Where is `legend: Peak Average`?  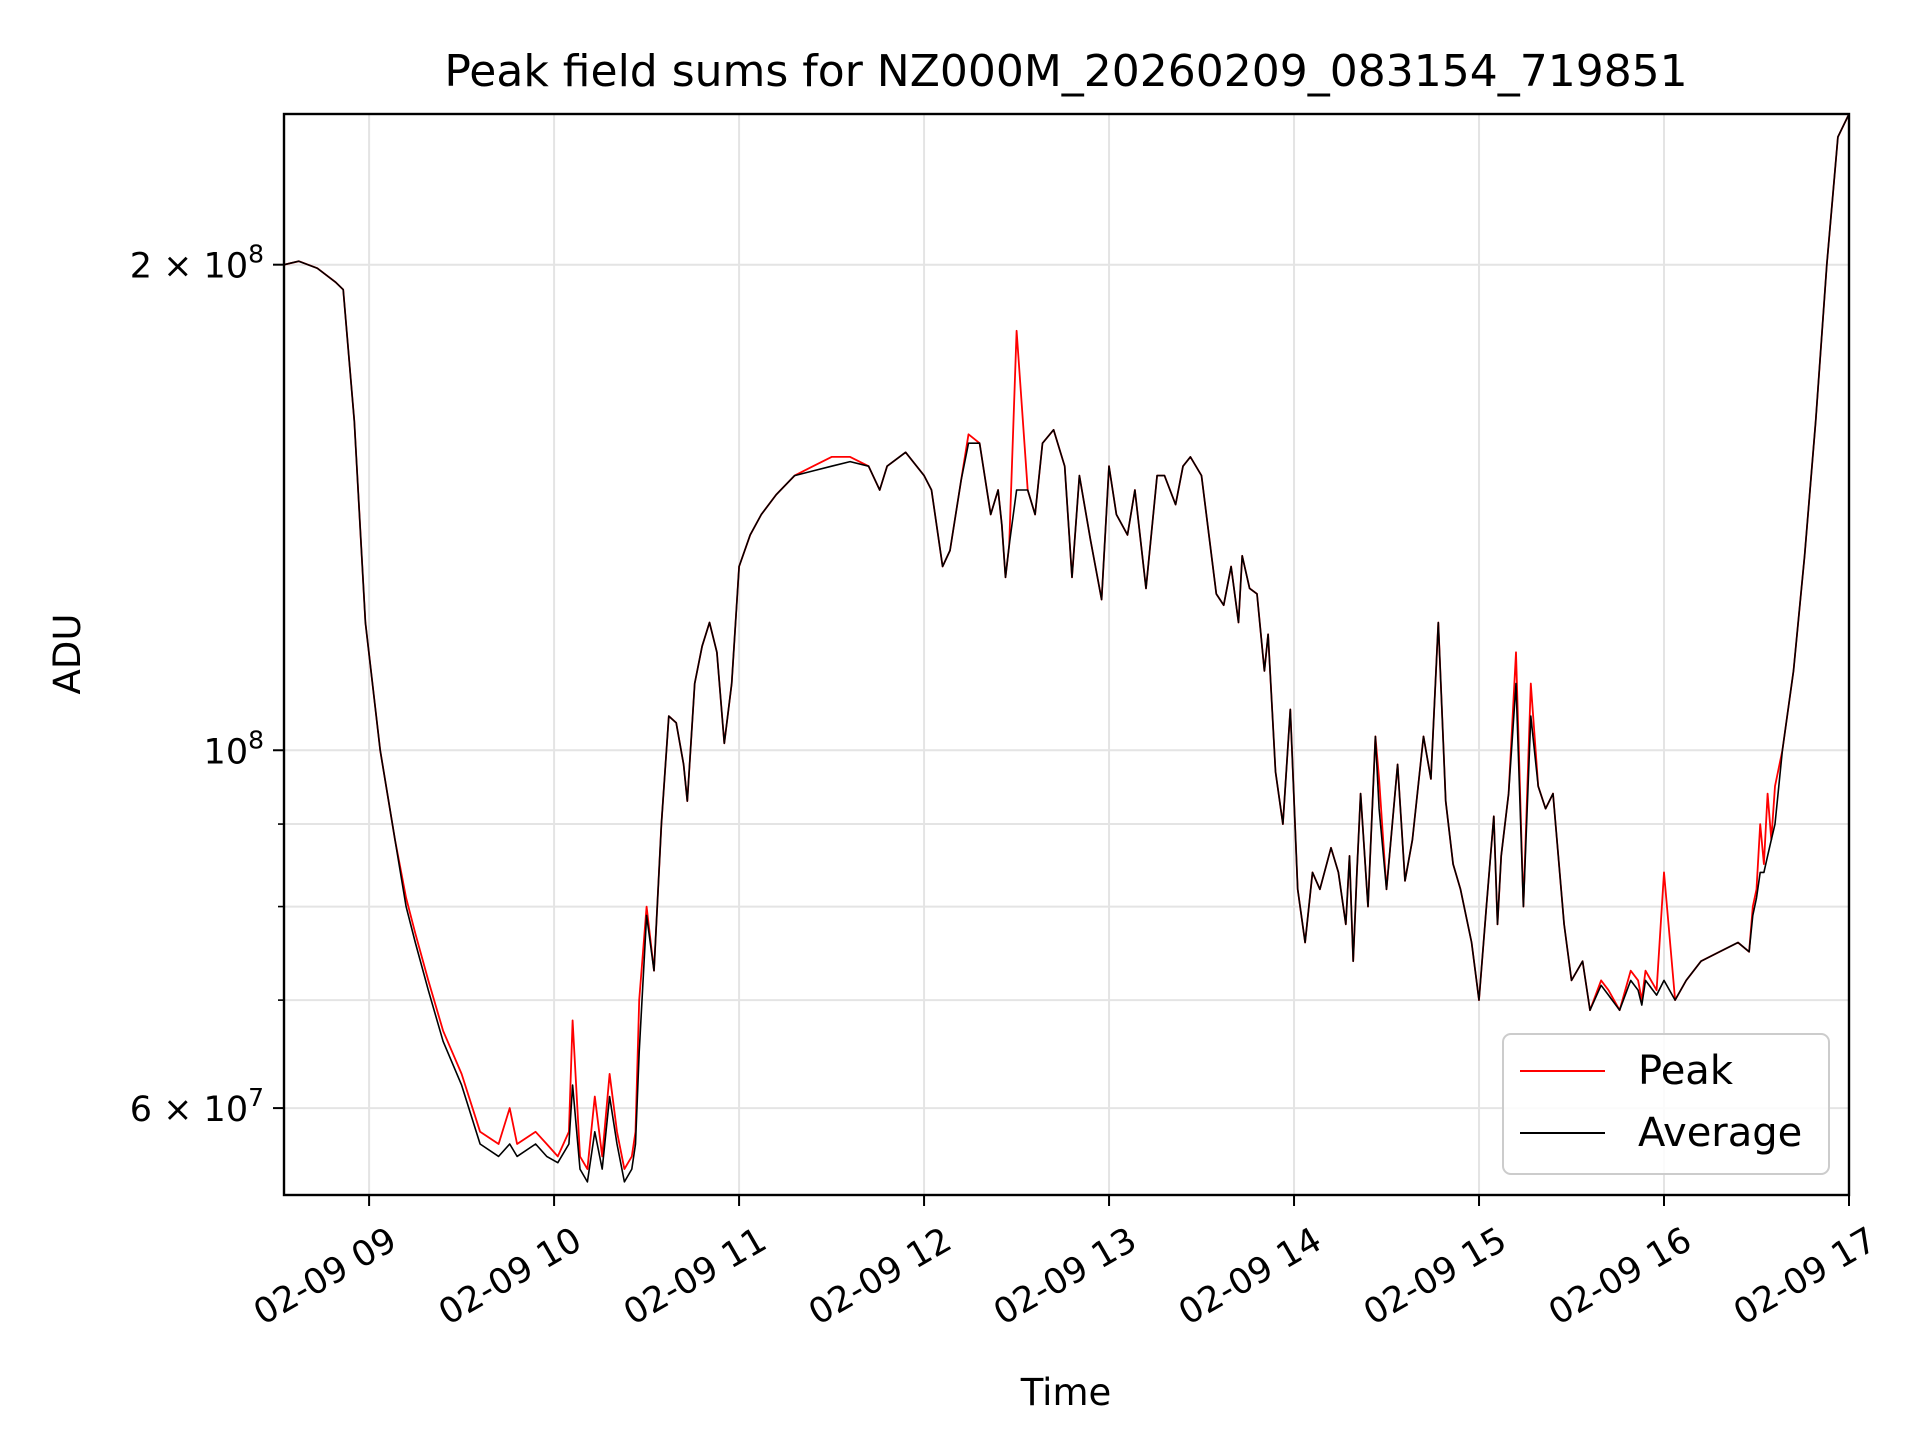 legend: Peak Average is located at coordinates (1666, 1104).